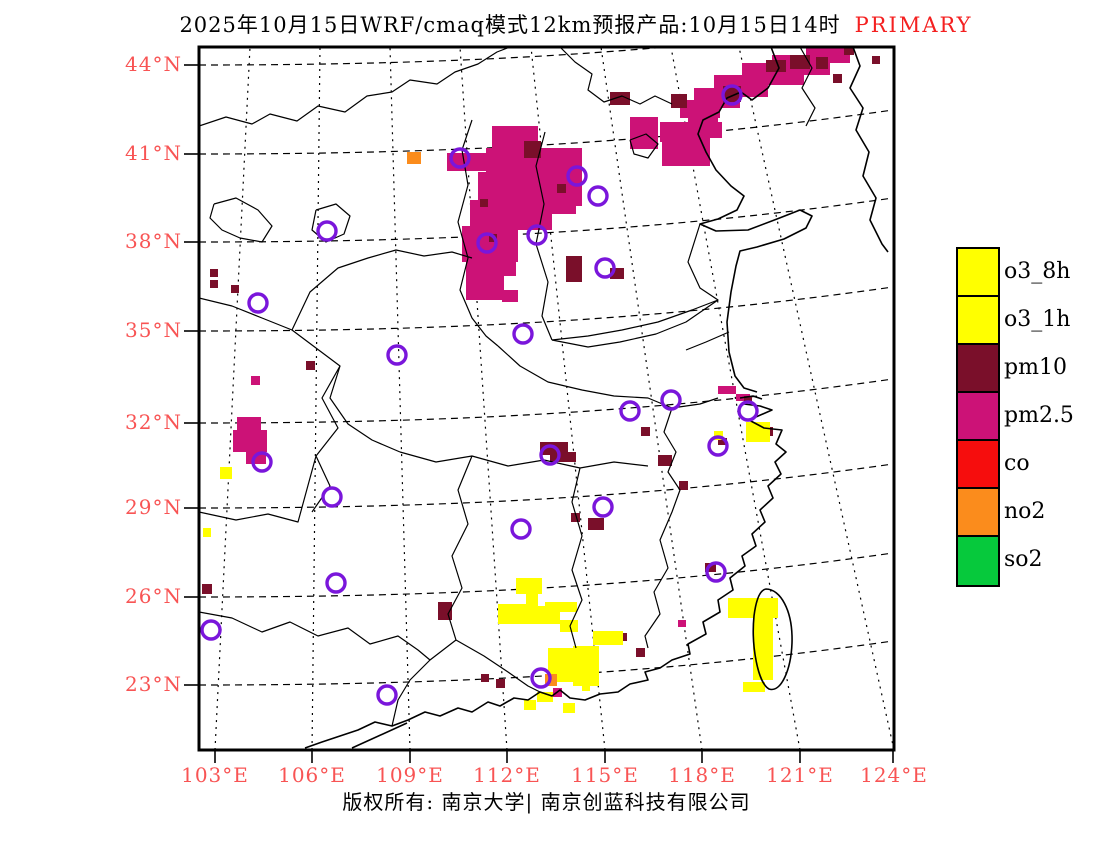 This screenshot has width=1100, height=850. What do you see at coordinates (153, 64) in the screenshot?
I see `lat-label-44n: 44°N` at bounding box center [153, 64].